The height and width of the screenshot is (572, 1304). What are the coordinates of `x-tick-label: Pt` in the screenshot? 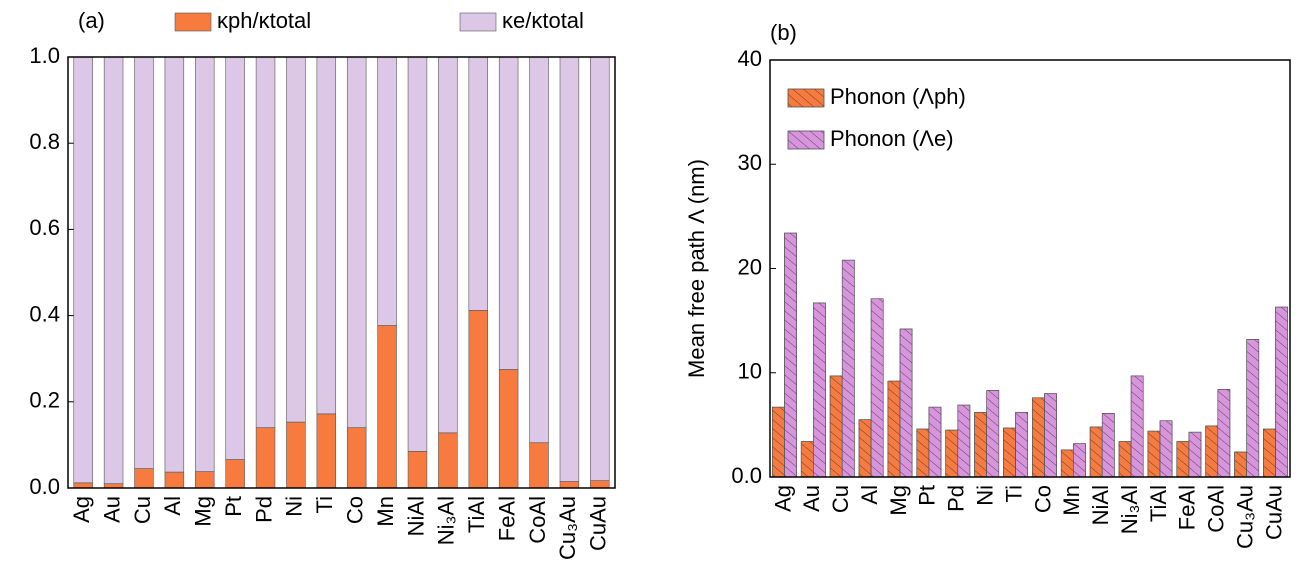 It's located at (927, 495).